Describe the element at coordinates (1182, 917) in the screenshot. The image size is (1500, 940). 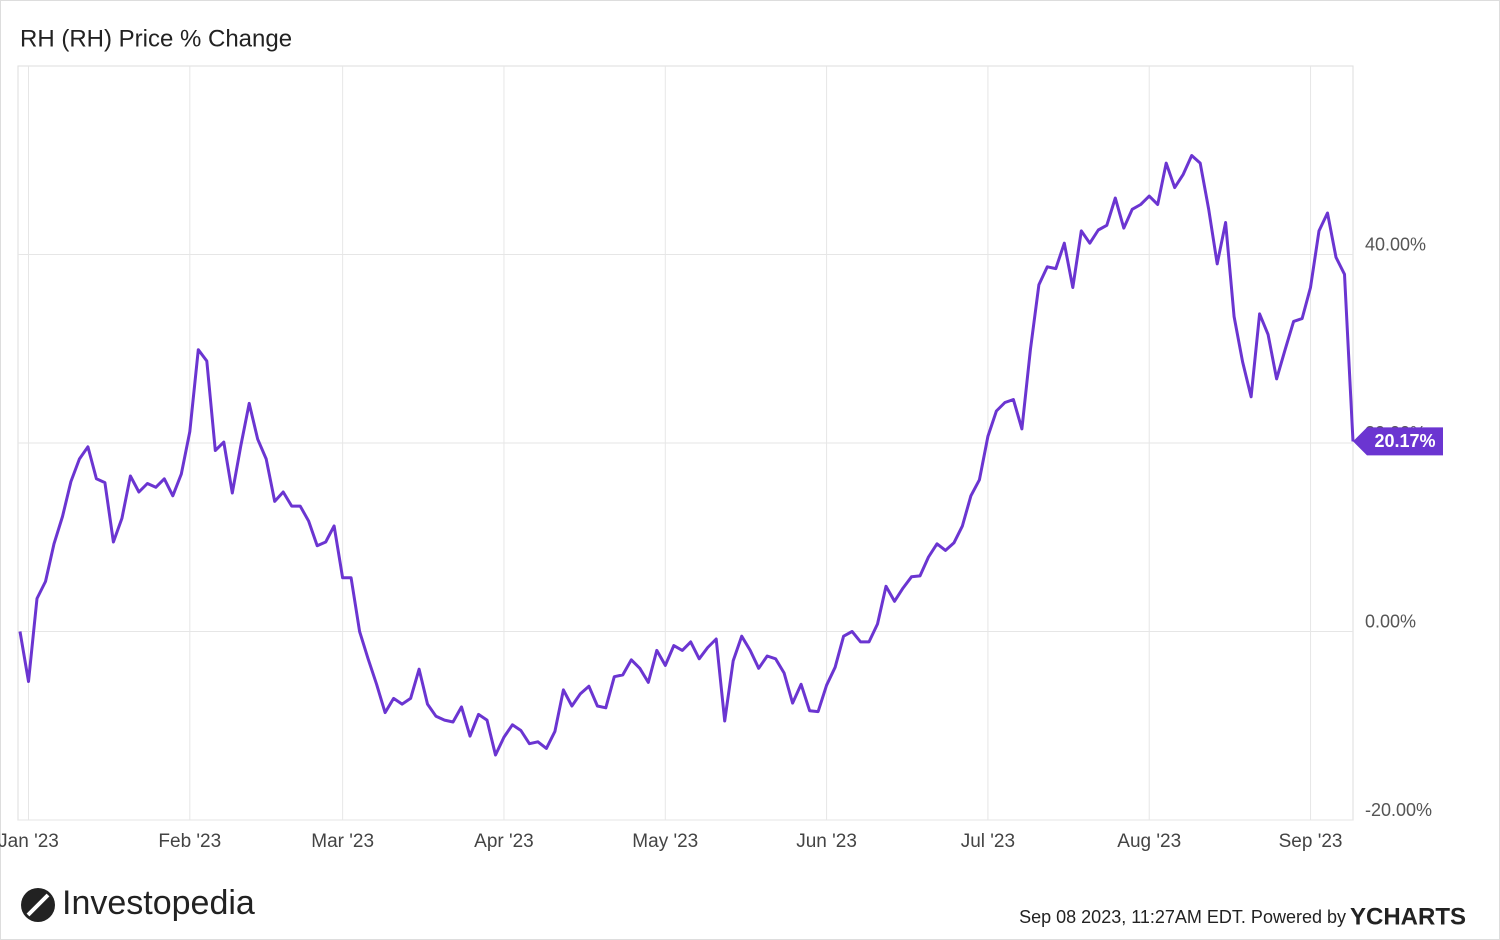
I see `footer-text: Sep 08 2023, 11:27AM EDT. Powered by` at that location.